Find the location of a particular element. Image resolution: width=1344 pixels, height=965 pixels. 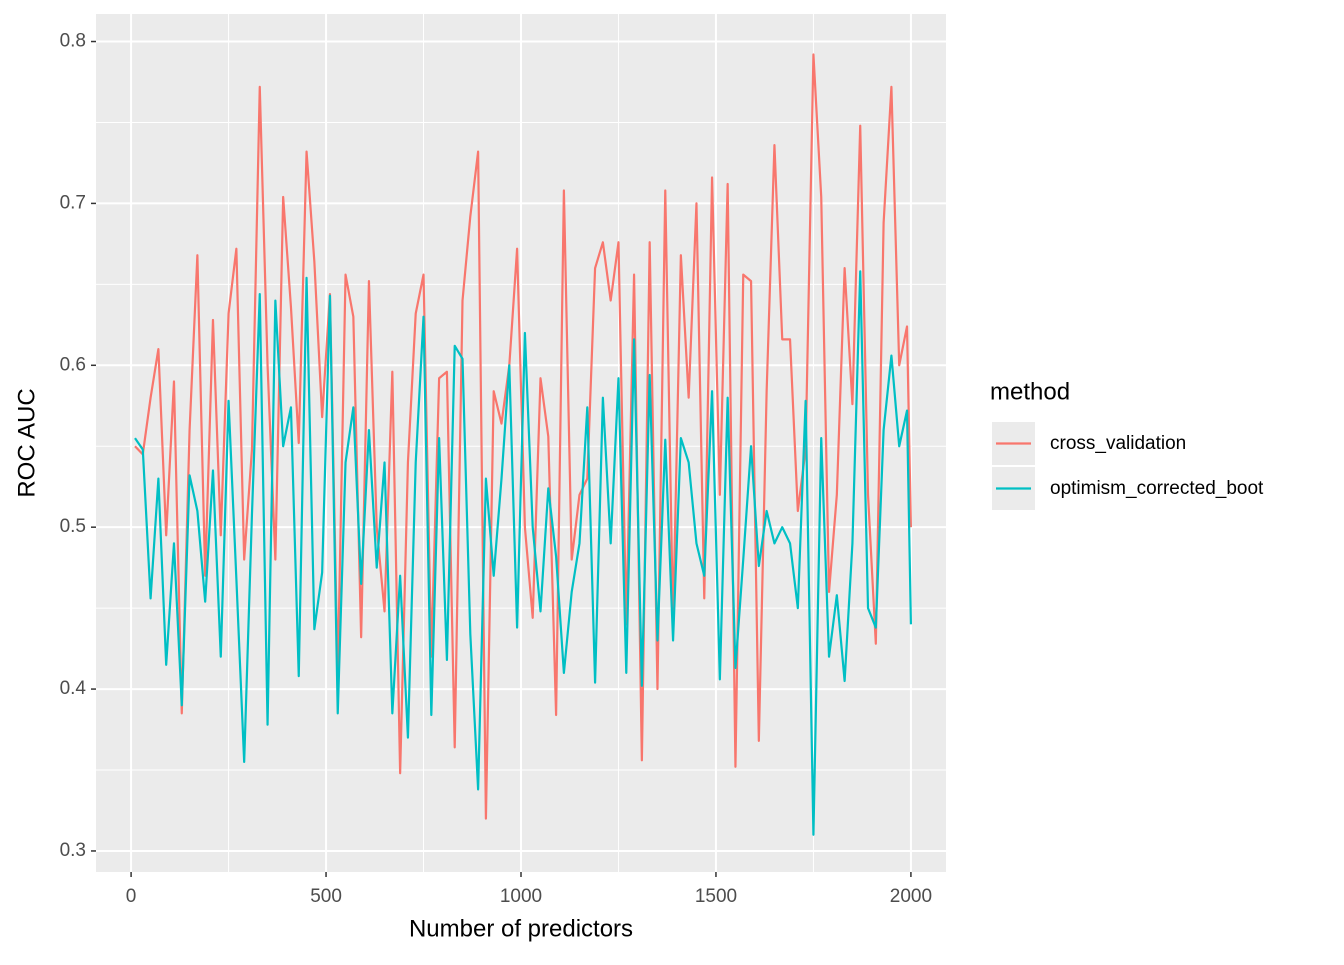

legend-title: method is located at coordinates (1030, 391).